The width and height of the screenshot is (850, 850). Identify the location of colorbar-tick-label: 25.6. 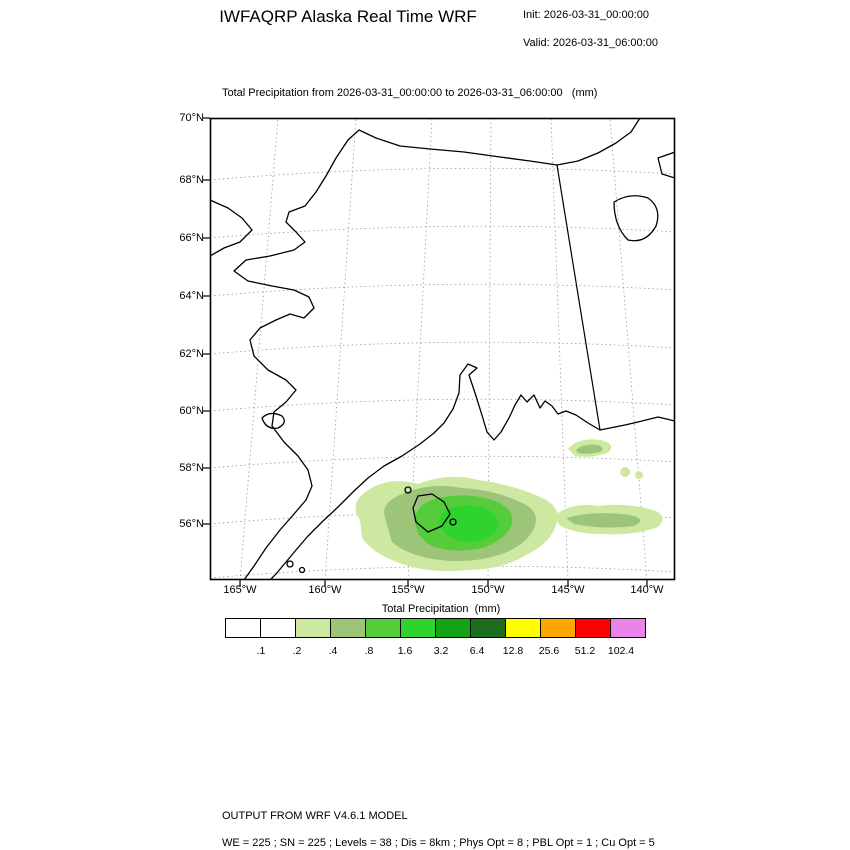
(549, 651).